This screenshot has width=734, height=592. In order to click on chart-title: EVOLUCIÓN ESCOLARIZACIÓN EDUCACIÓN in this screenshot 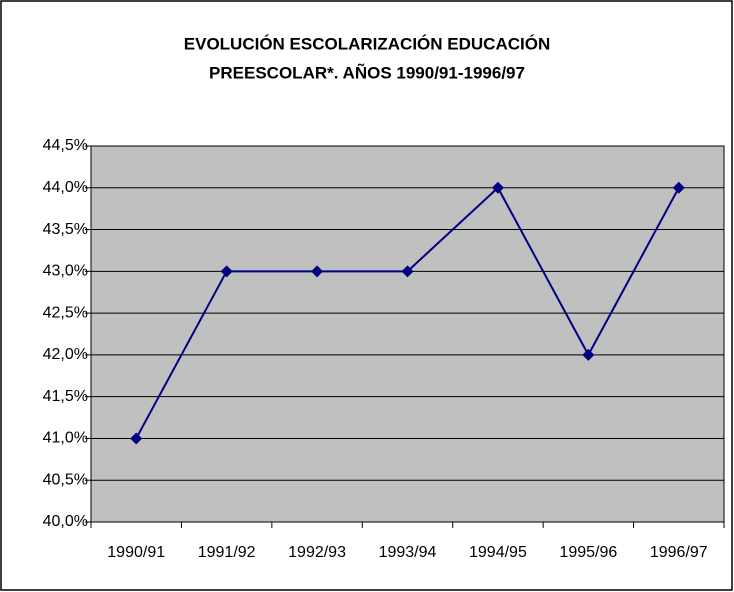, I will do `click(367, 43)`.